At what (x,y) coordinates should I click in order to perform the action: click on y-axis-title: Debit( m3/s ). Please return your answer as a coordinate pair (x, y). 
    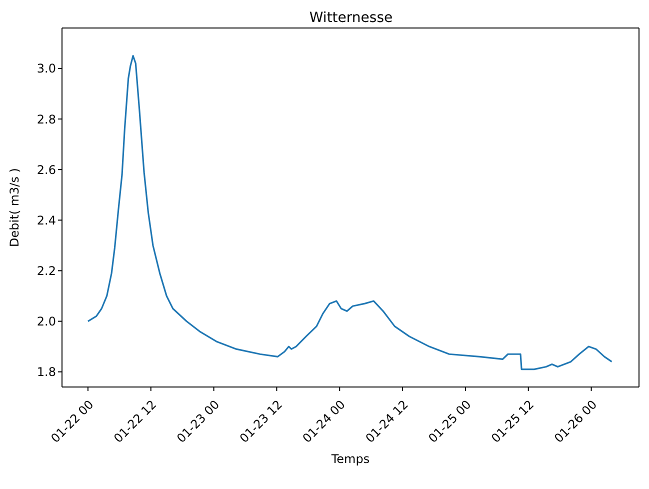
    Looking at the image, I should click on (14, 207).